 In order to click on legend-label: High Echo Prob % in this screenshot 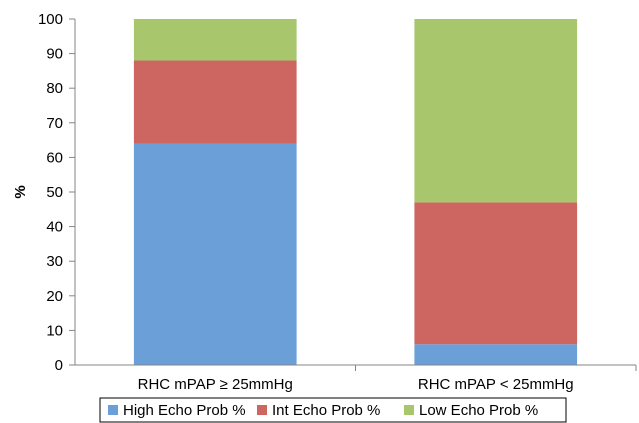, I will do `click(184, 410)`.